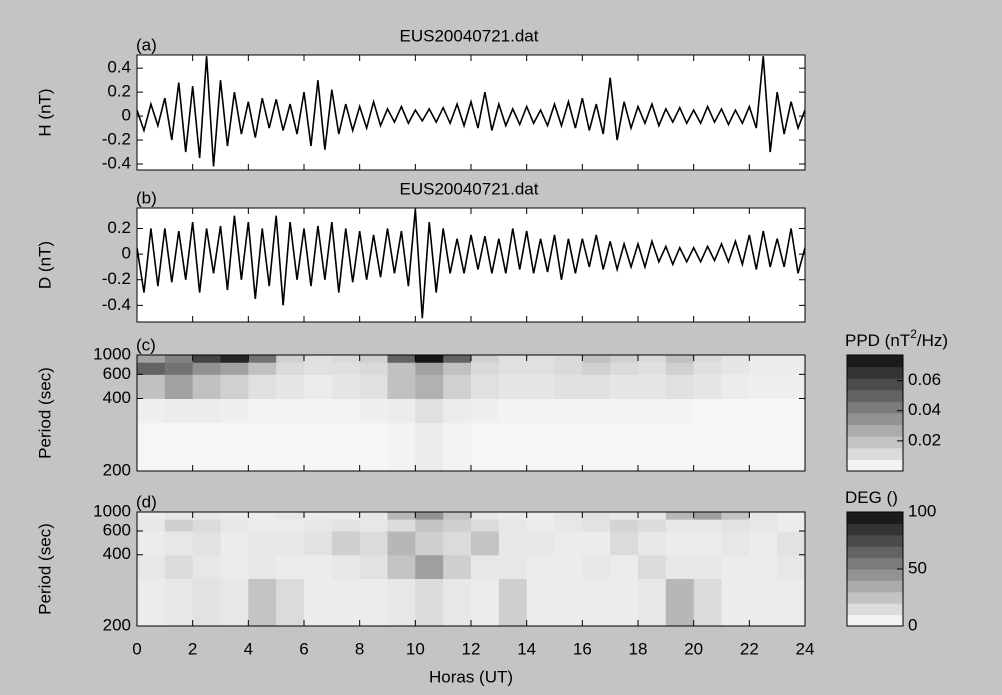 The image size is (1002, 695). What do you see at coordinates (912, 624) in the screenshot?
I see `colorbar-tick-label: 0` at bounding box center [912, 624].